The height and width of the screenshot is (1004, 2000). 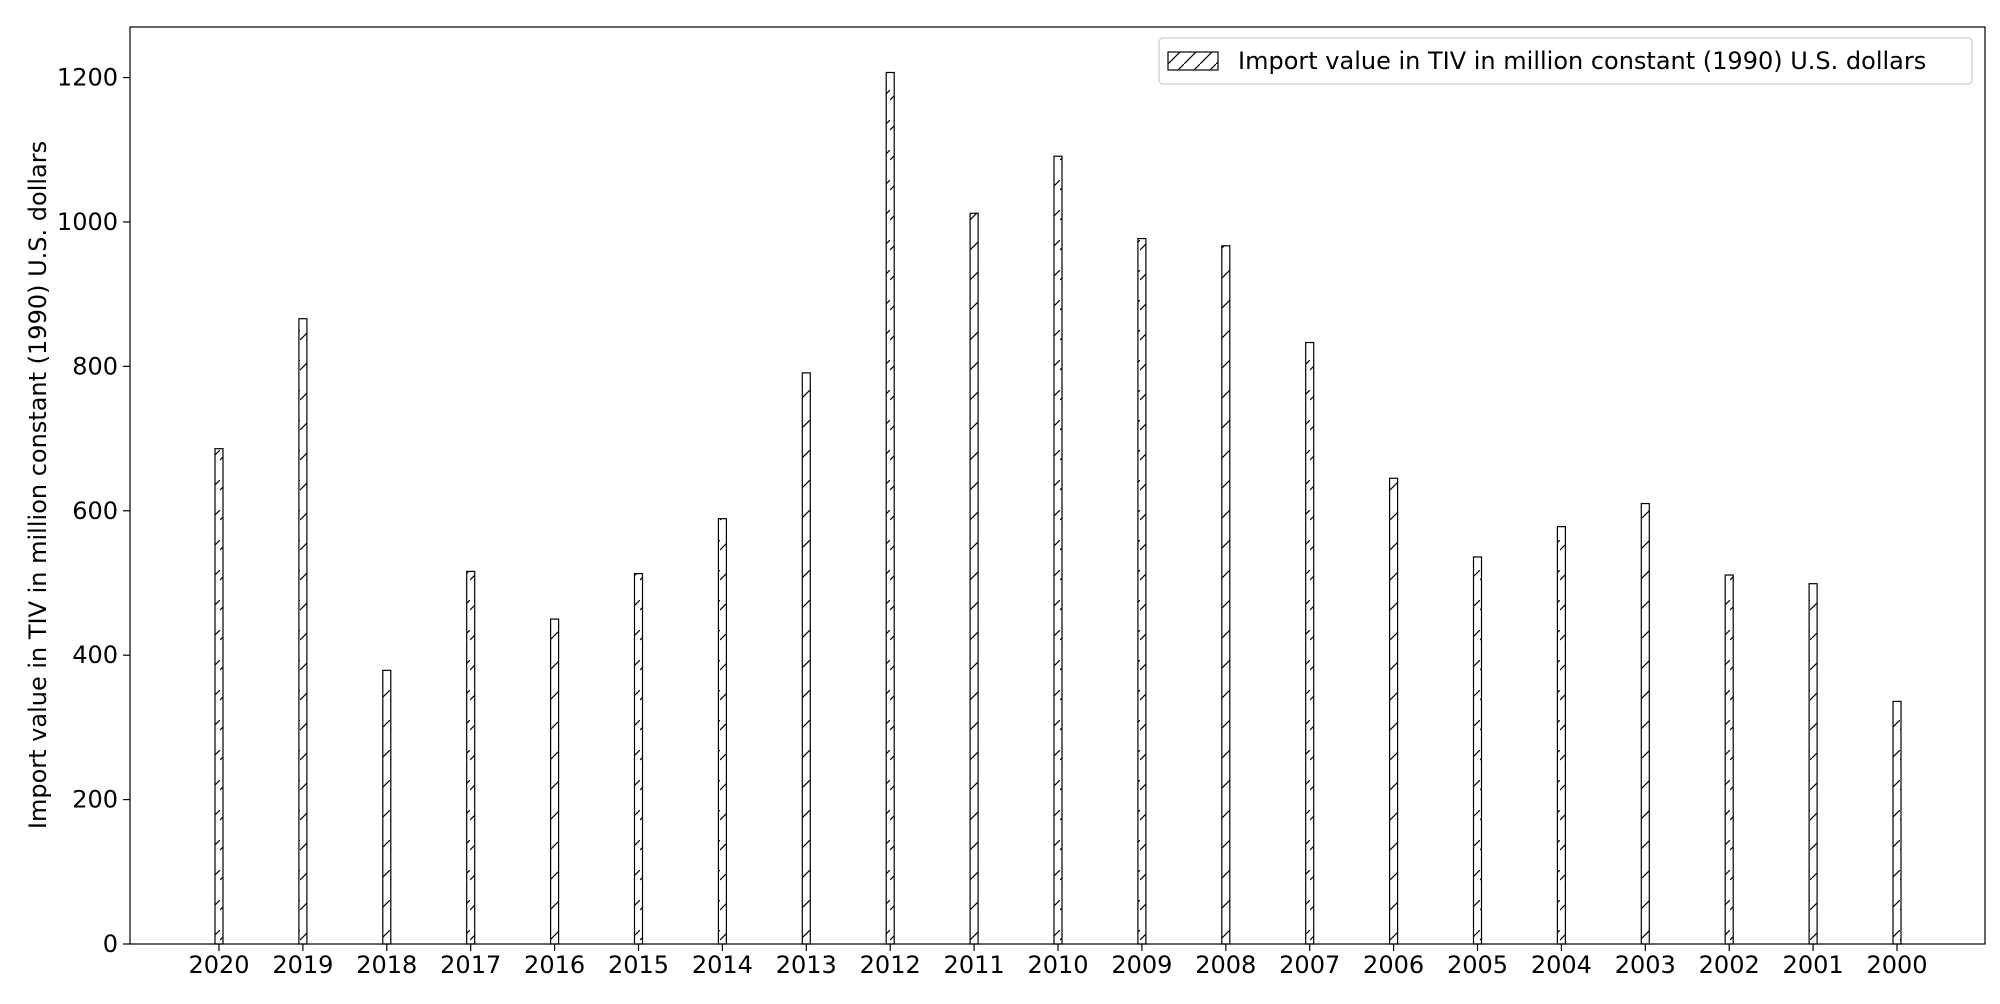 What do you see at coordinates (303, 631) in the screenshot?
I see `bar-2019` at bounding box center [303, 631].